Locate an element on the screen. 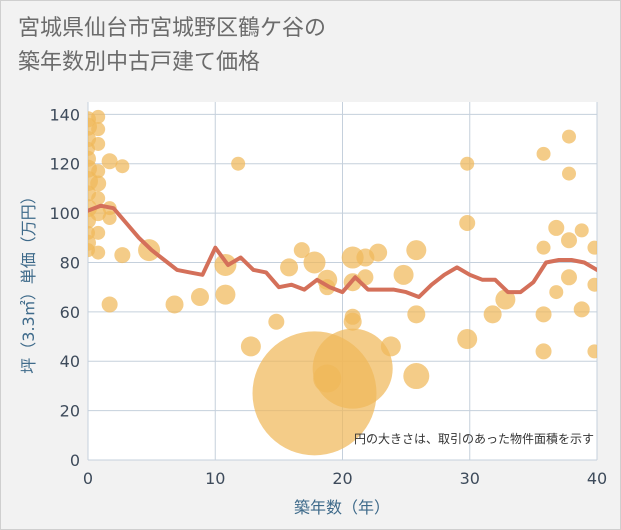 The height and width of the screenshot is (530, 621). y-tick-label: 80 is located at coordinates (70, 262).